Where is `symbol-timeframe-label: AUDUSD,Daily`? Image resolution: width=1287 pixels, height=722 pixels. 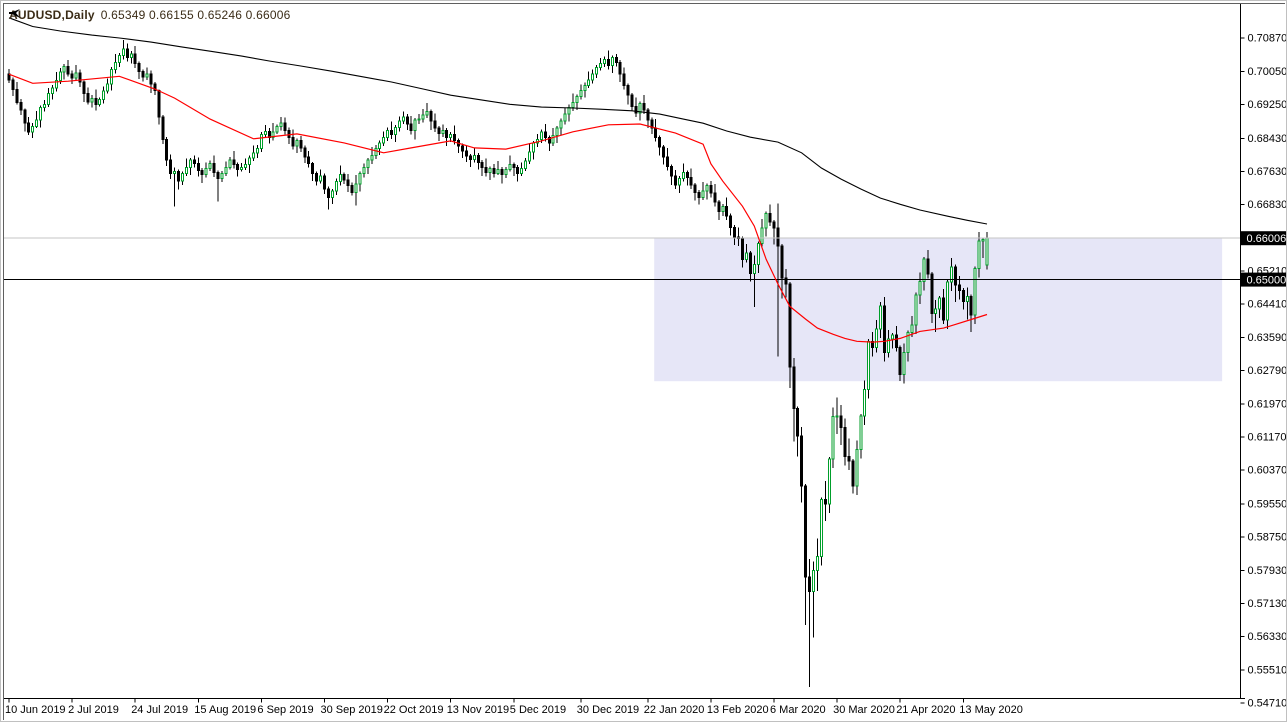 symbol-timeframe-label: AUDUSD,Daily is located at coordinates (52, 15).